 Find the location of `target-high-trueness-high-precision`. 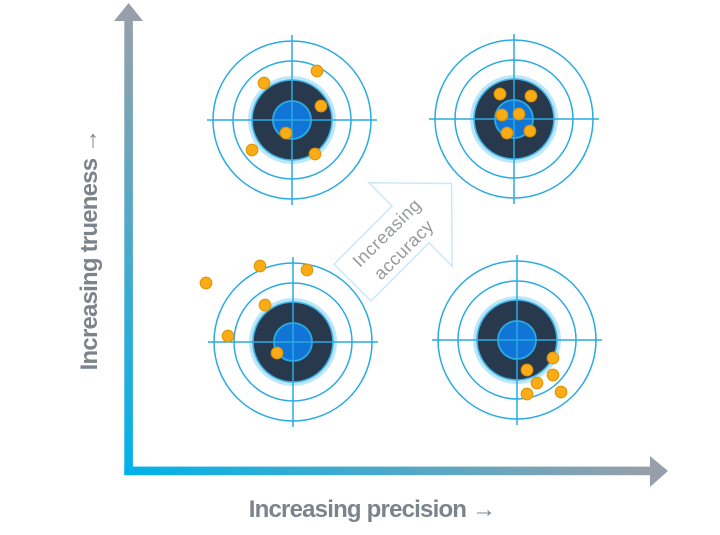

target-high-trueness-high-precision is located at coordinates (514, 119).